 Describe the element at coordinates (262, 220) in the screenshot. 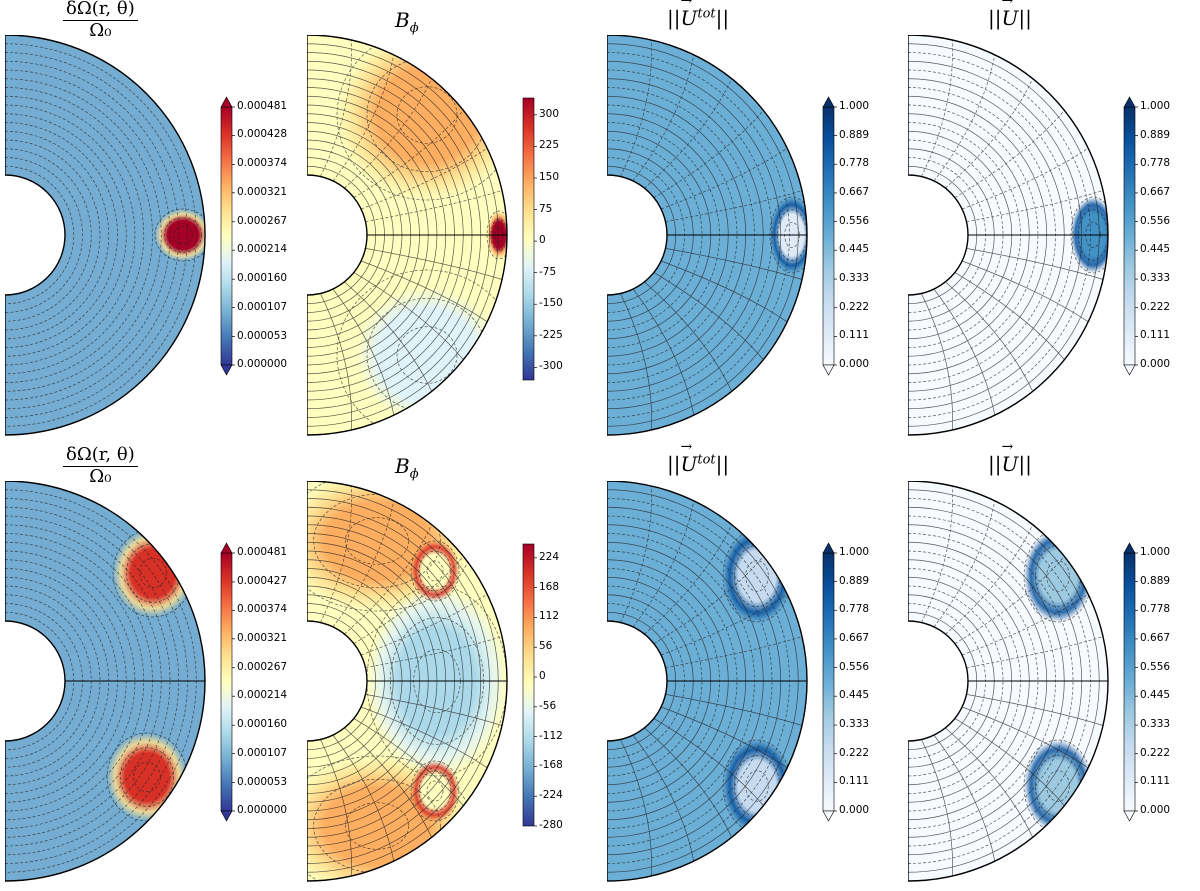

I see `colorbar-tick-label: 0.000267` at that location.